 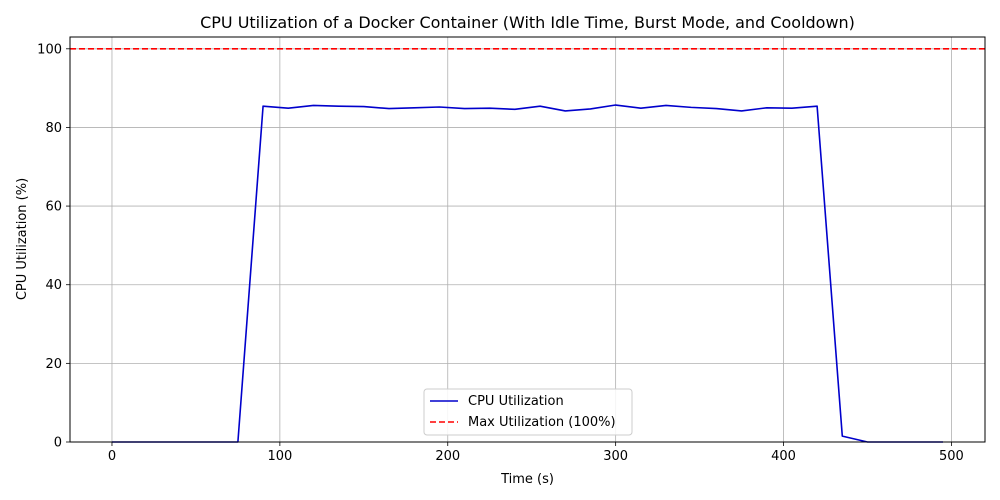 What do you see at coordinates (22, 239) in the screenshot?
I see `y-axis-label: CPU Utilization (%)` at bounding box center [22, 239].